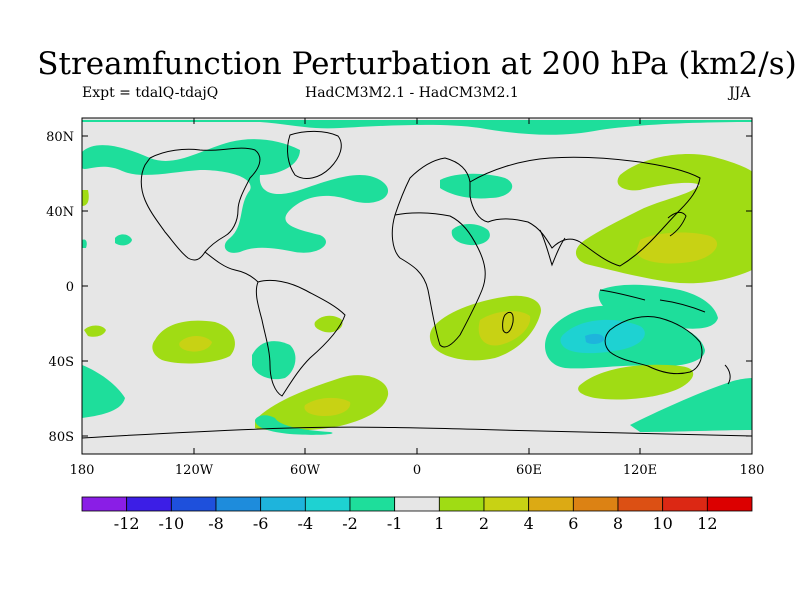 The image size is (800, 600). I want to click on region-southern-ocean-east, so click(691, 405).